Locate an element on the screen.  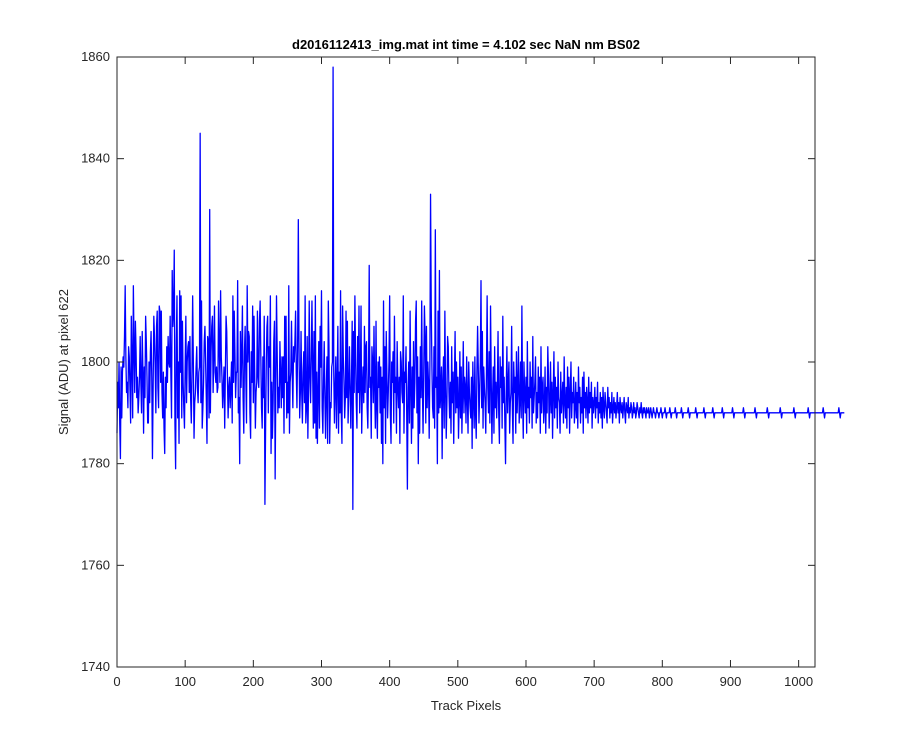
x-tick-label: 500 is located at coordinates (458, 681).